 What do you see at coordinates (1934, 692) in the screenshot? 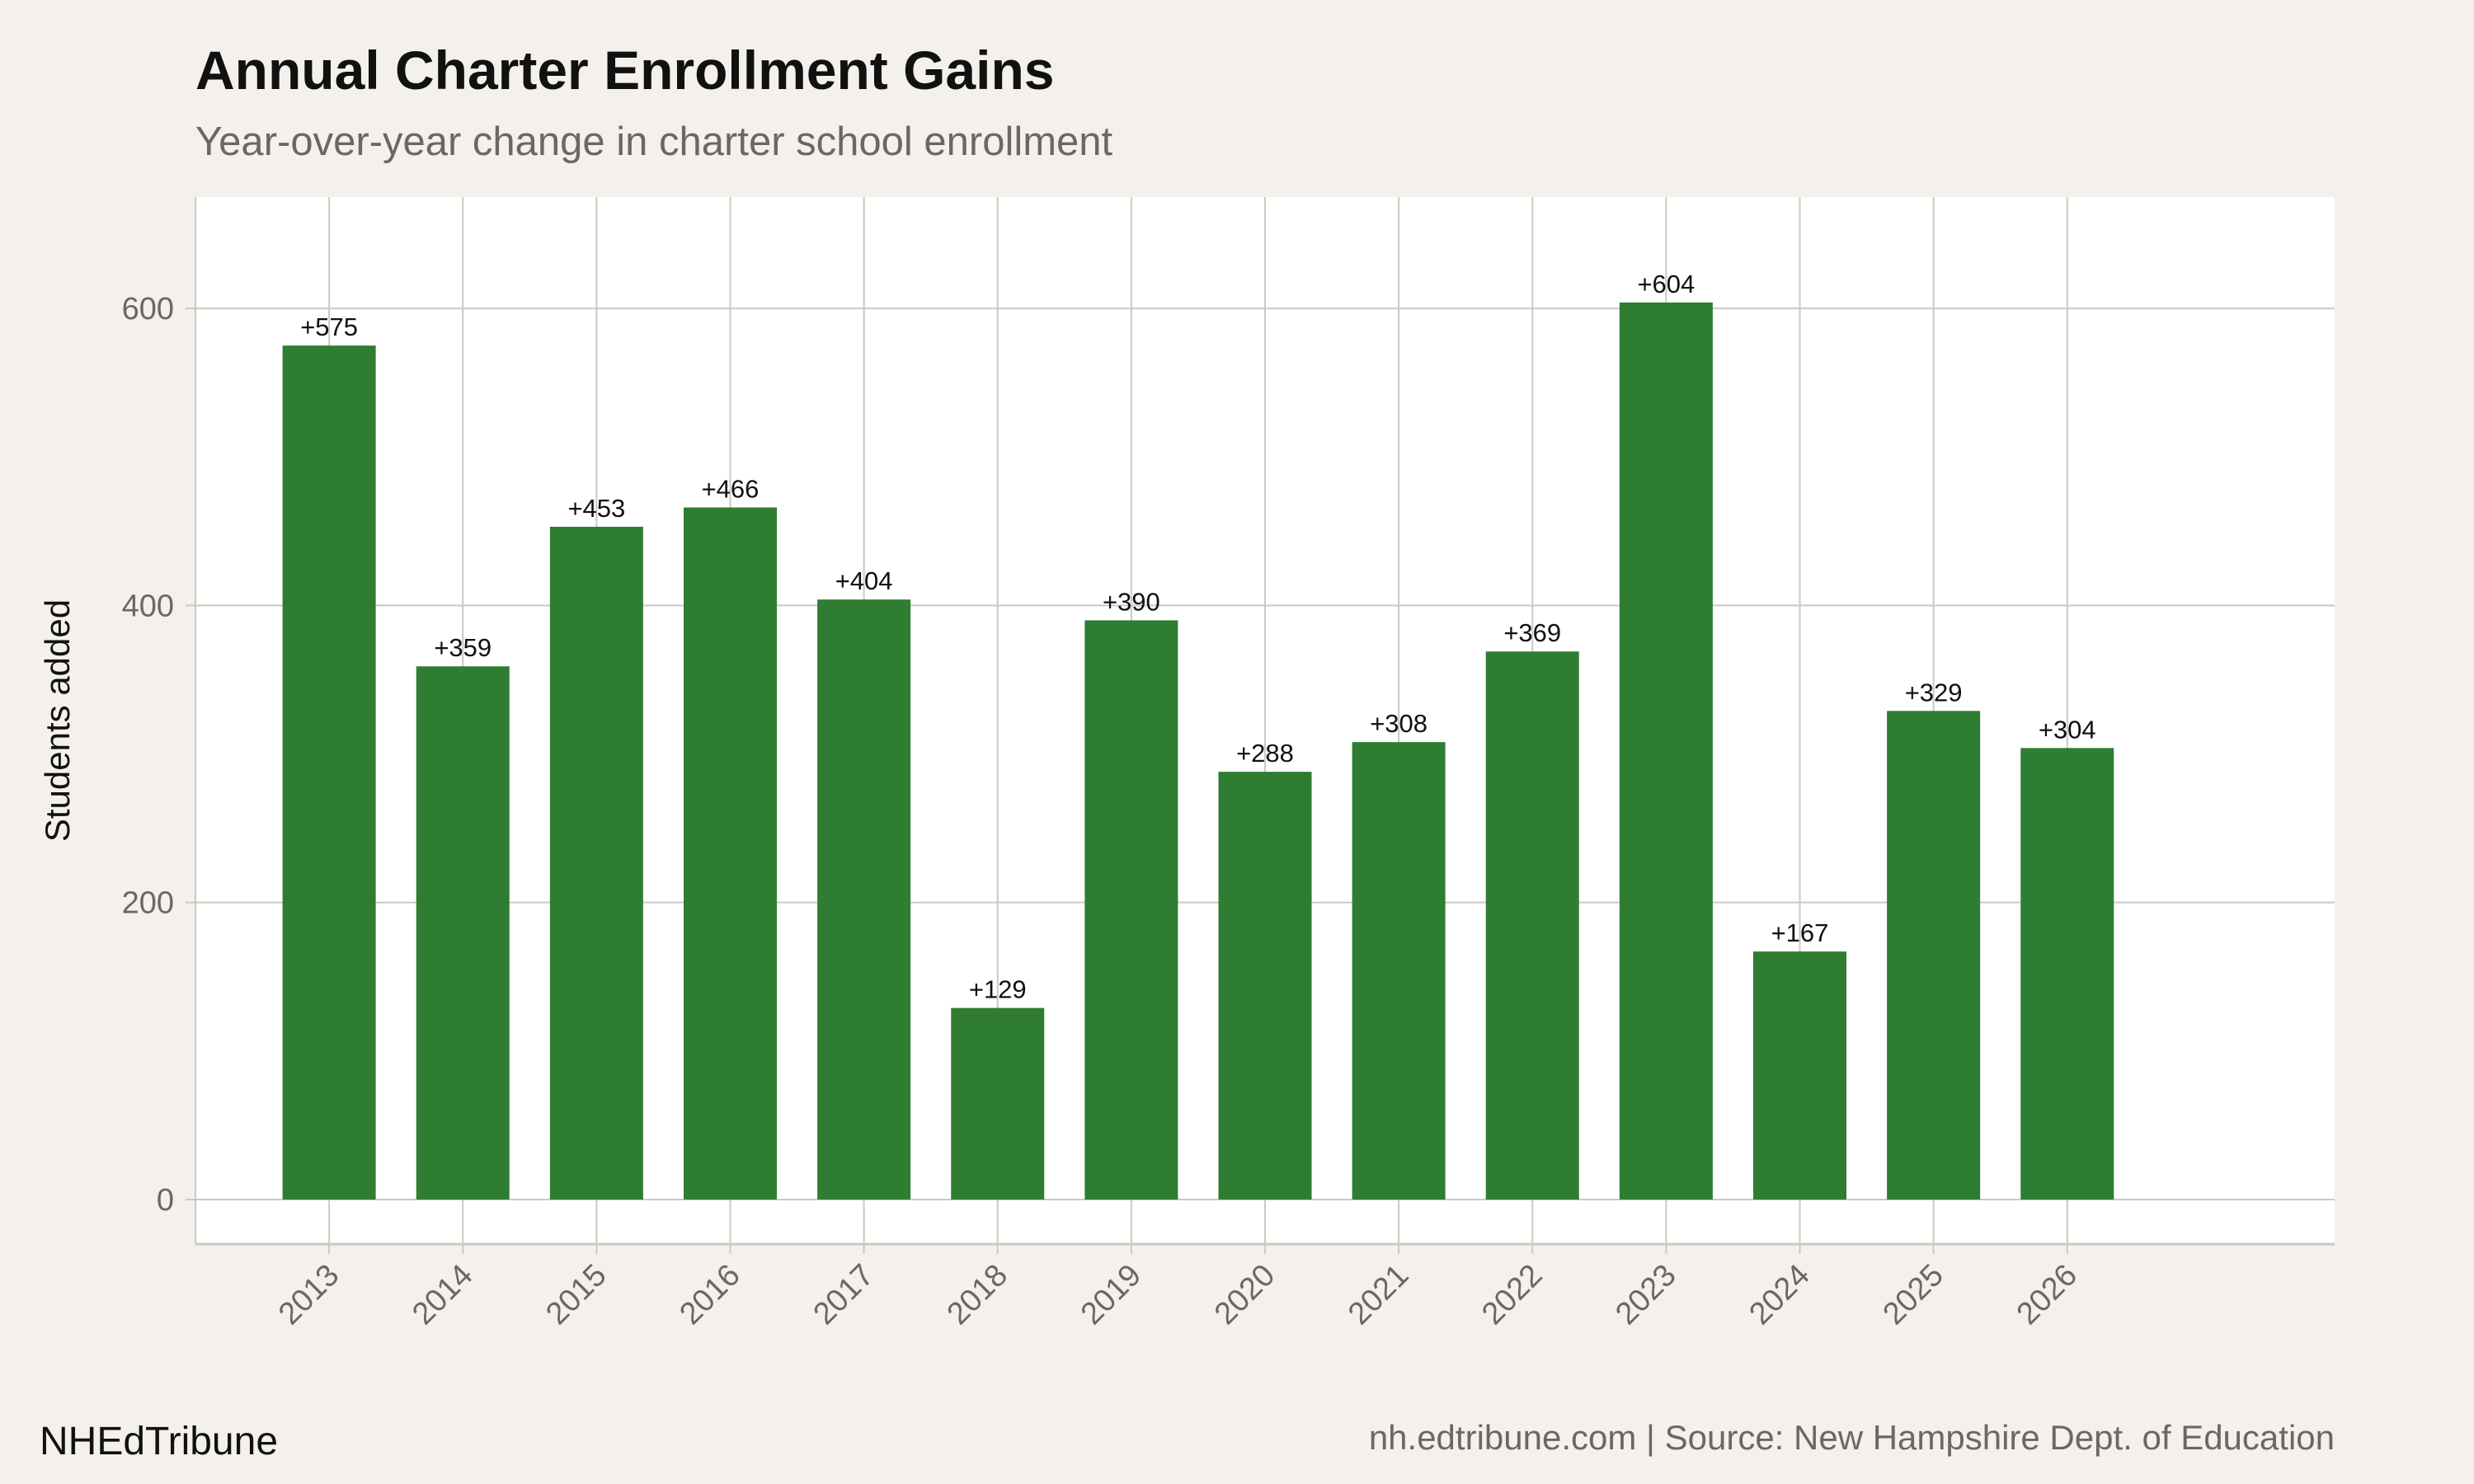
I see `data-label-2025: +329` at bounding box center [1934, 692].